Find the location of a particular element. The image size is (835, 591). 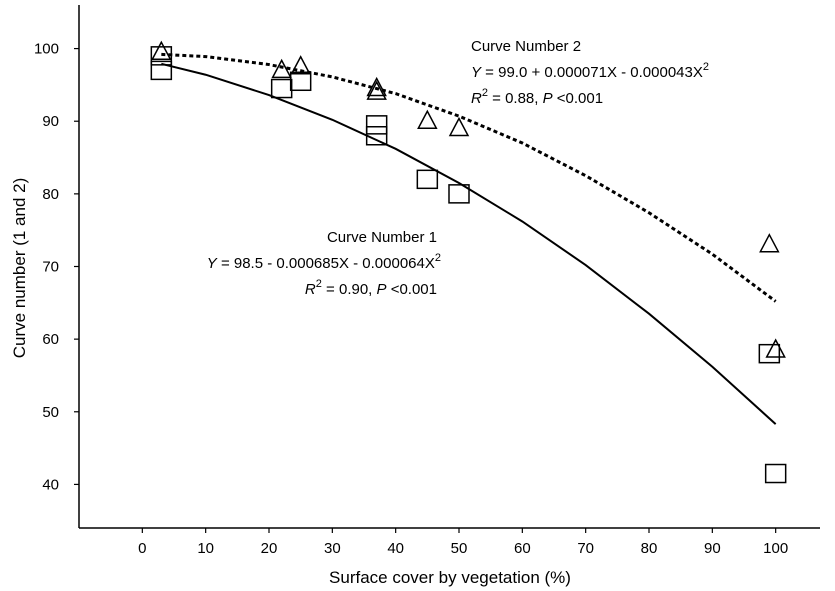

x-tick-label: 40 is located at coordinates (395, 548).